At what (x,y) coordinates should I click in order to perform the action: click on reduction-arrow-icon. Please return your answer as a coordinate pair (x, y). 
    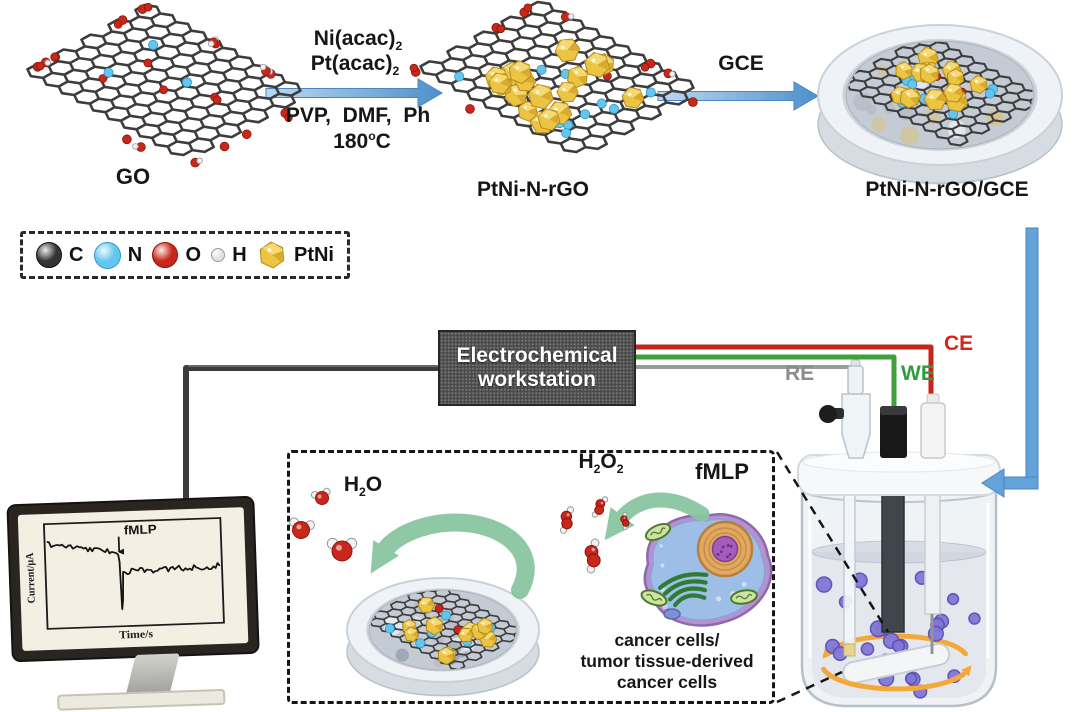
    Looking at the image, I should click on (452, 556).